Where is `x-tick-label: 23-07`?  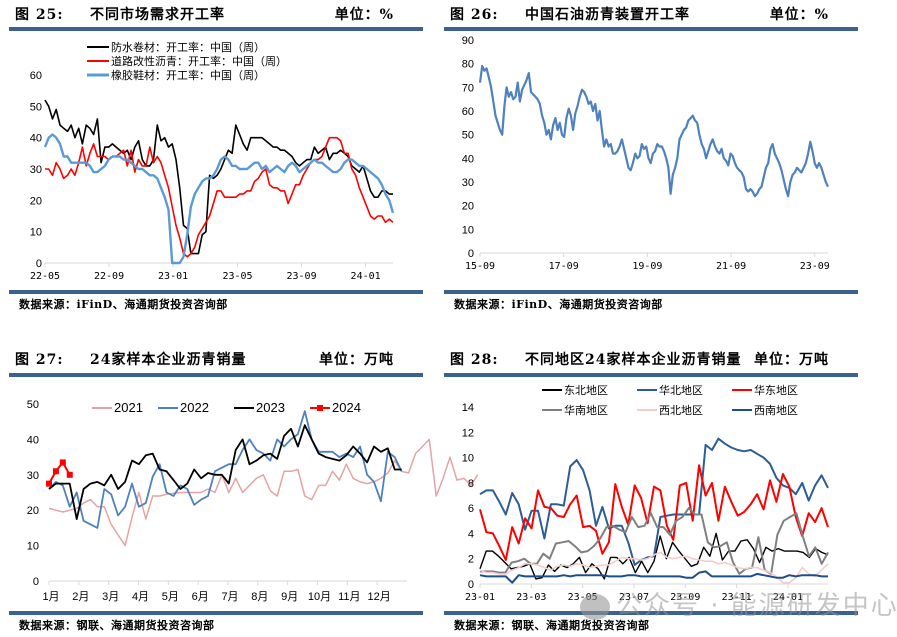 x-tick-label: 23-07 is located at coordinates (634, 597).